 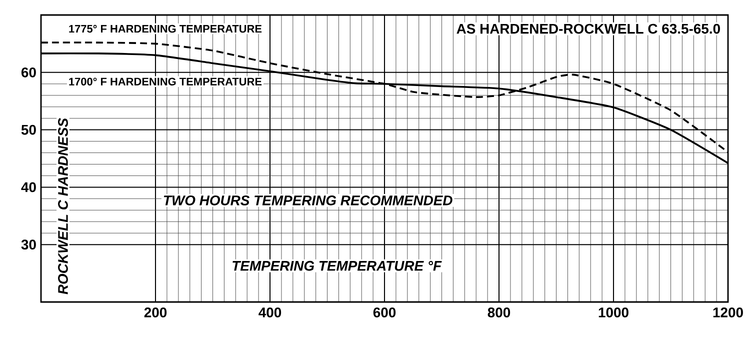 What do you see at coordinates (384, 313) in the screenshot?
I see `x-tick-label: 600` at bounding box center [384, 313].